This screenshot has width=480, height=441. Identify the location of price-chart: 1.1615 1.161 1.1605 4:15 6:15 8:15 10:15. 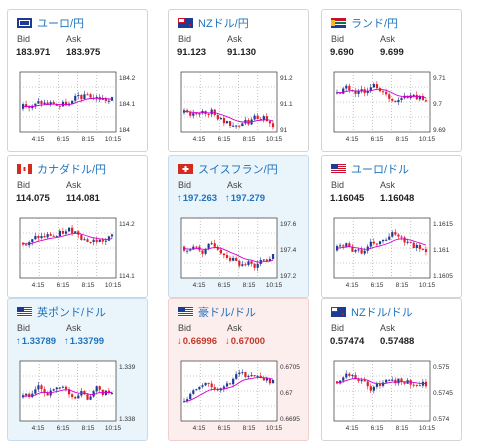
(393, 253).